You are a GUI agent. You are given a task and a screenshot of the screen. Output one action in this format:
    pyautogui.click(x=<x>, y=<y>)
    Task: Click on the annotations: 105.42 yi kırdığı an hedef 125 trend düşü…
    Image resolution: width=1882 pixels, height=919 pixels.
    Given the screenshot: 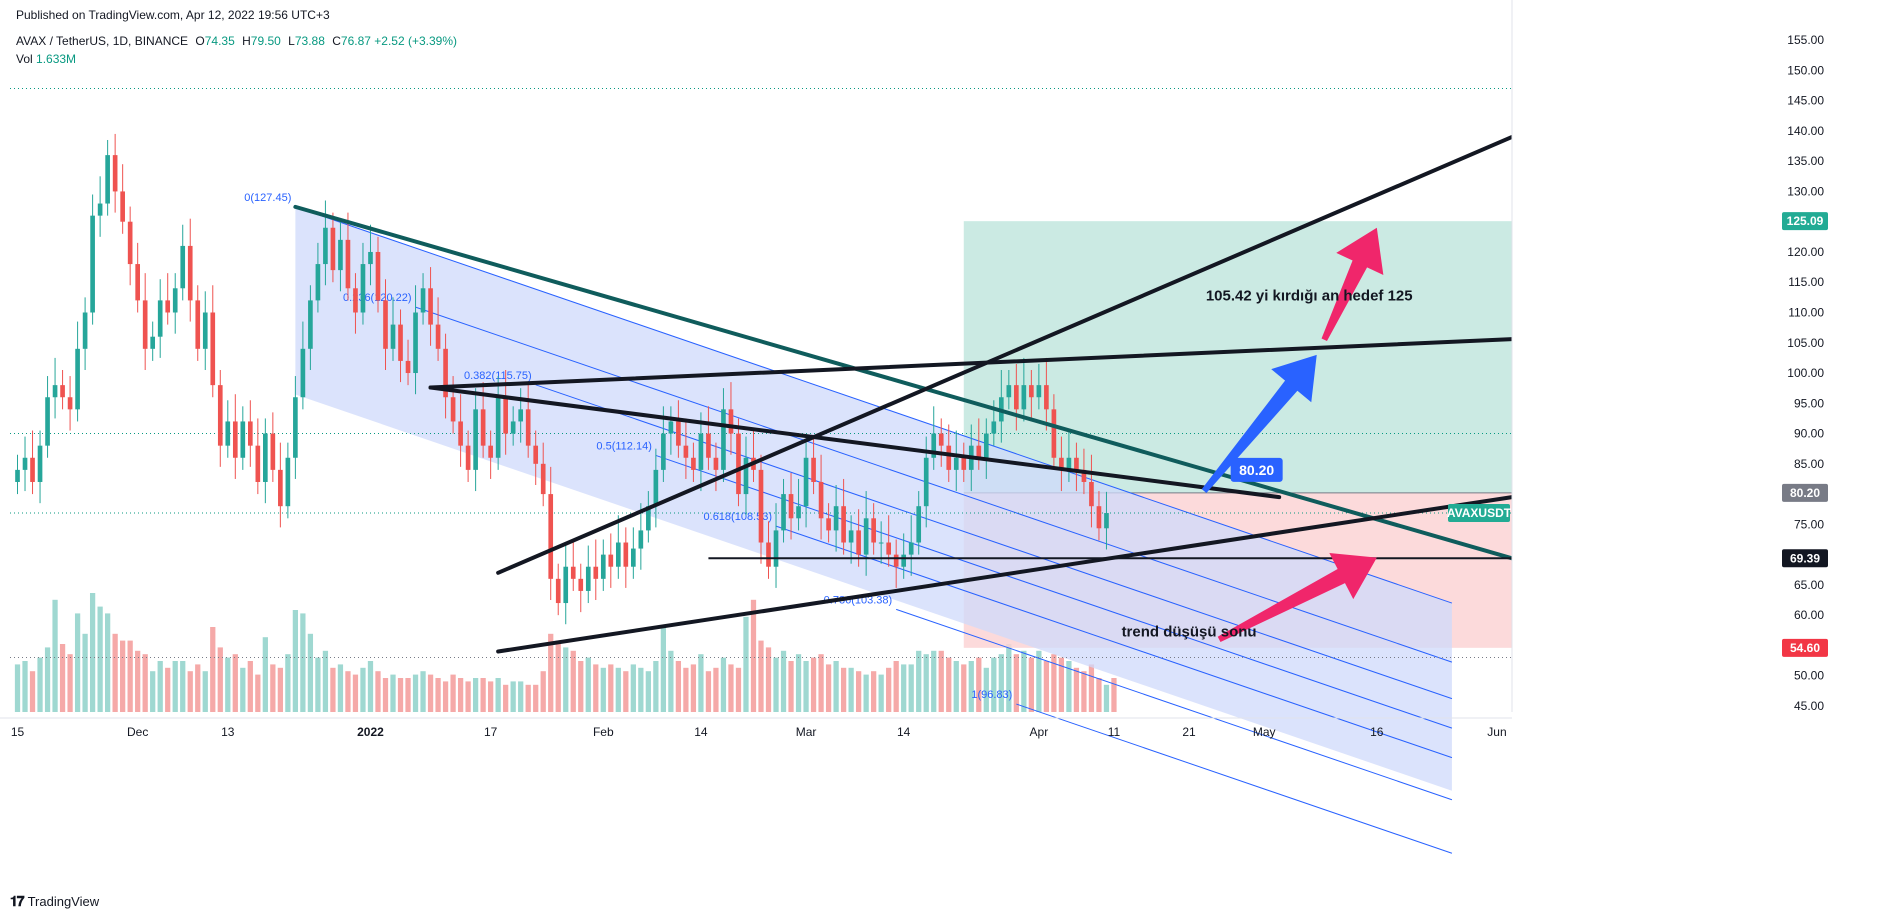 What is the action you would take?
    pyautogui.click(x=1267, y=435)
    